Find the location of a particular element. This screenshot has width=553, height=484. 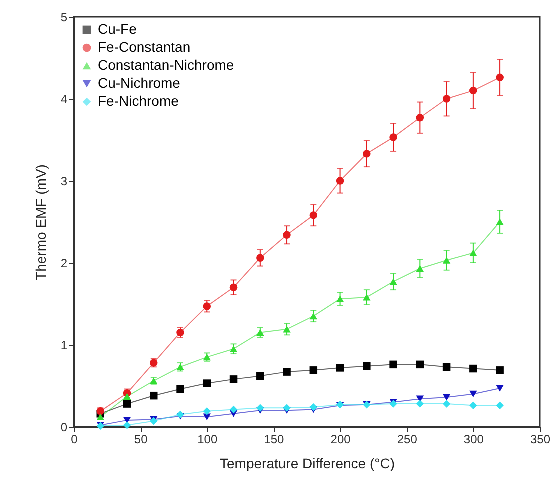

x-tick-label: 350 is located at coordinates (540, 439).